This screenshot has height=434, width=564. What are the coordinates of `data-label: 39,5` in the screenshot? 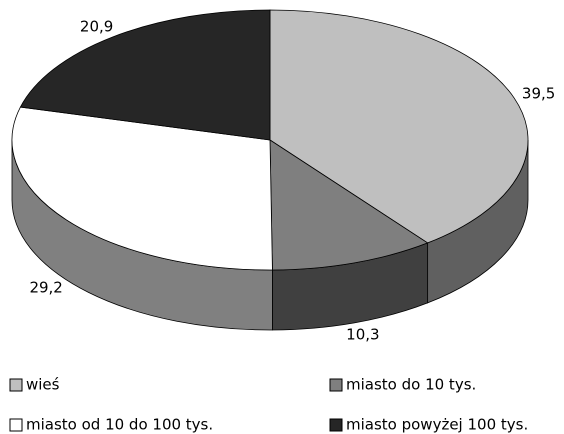 It's located at (538, 93).